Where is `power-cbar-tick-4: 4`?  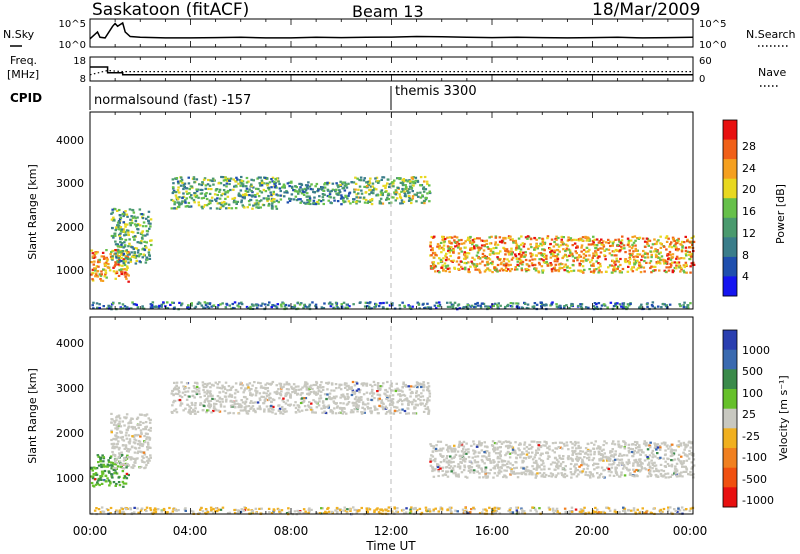
power-cbar-tick-4: 4 is located at coordinates (745, 276).